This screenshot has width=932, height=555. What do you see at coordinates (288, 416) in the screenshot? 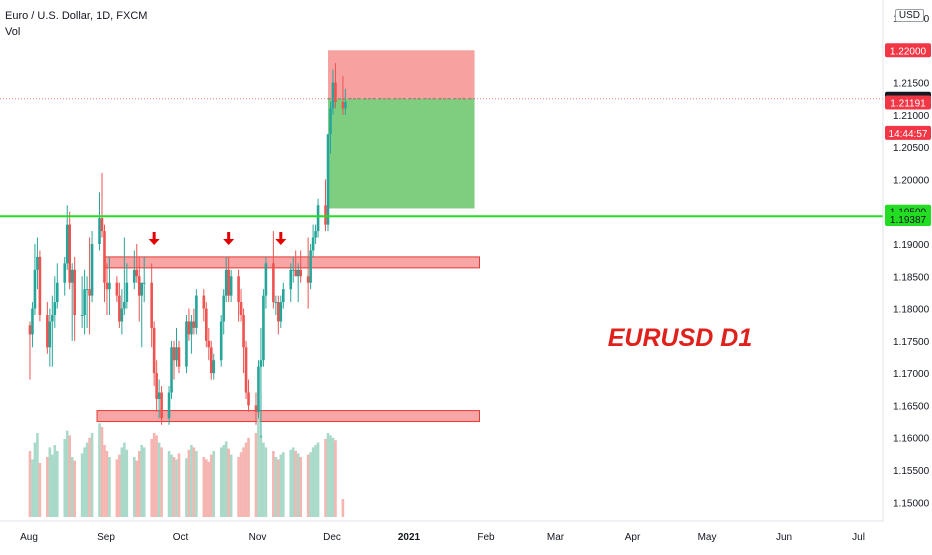
I see `zone-rect` at bounding box center [288, 416].